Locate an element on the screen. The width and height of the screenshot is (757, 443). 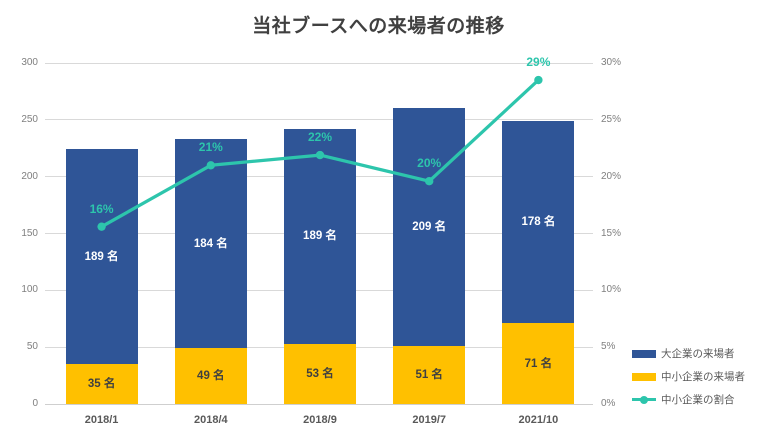
y-axis-tick-label: 0 is located at coordinates (35, 403).